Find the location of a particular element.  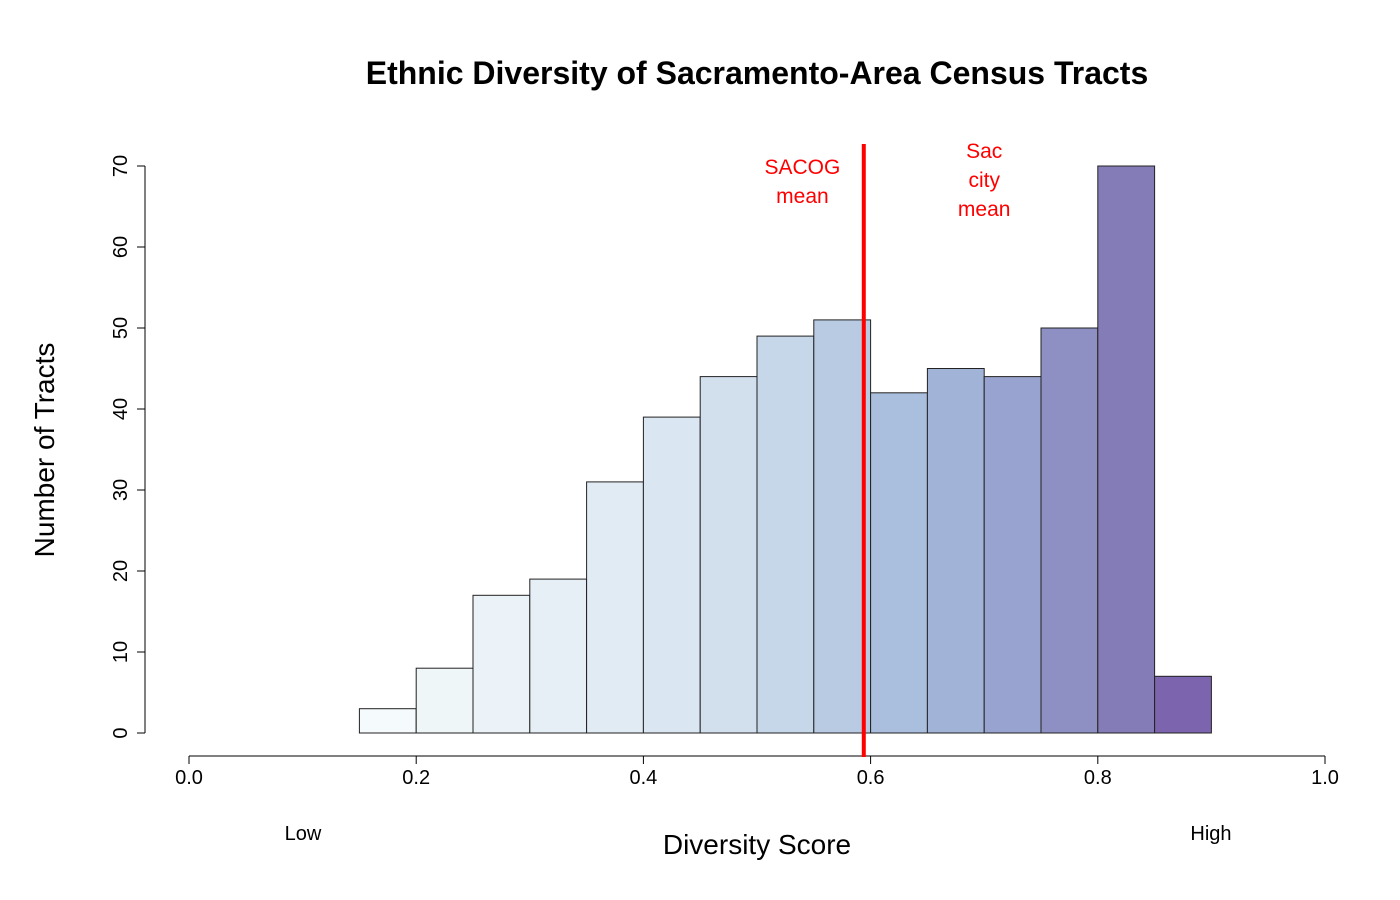

y-tick-label: 40 is located at coordinates (121, 409).